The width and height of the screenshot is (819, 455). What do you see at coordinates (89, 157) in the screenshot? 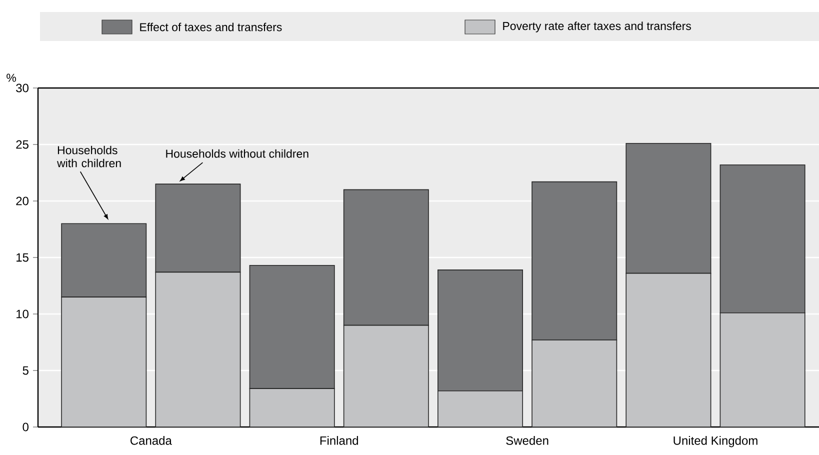
I see `annotation: Households with children` at bounding box center [89, 157].